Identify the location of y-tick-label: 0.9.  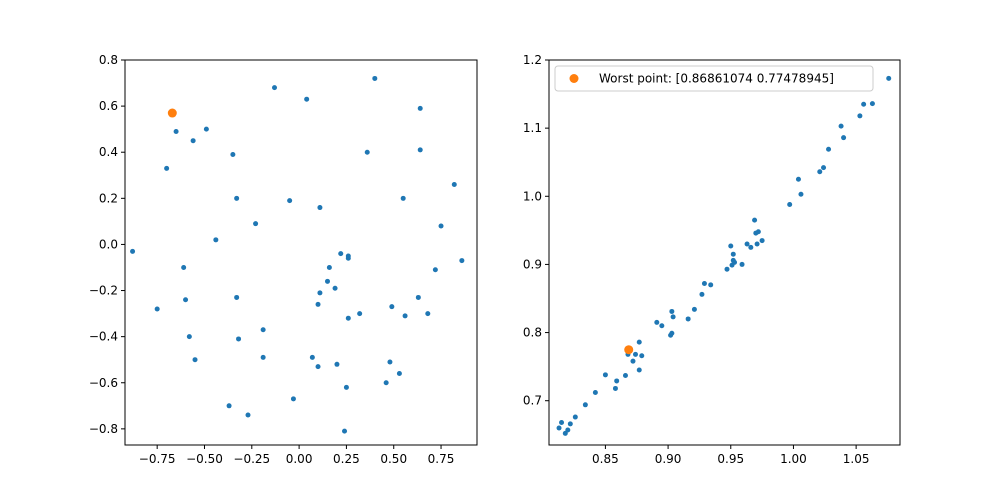
(532, 264).